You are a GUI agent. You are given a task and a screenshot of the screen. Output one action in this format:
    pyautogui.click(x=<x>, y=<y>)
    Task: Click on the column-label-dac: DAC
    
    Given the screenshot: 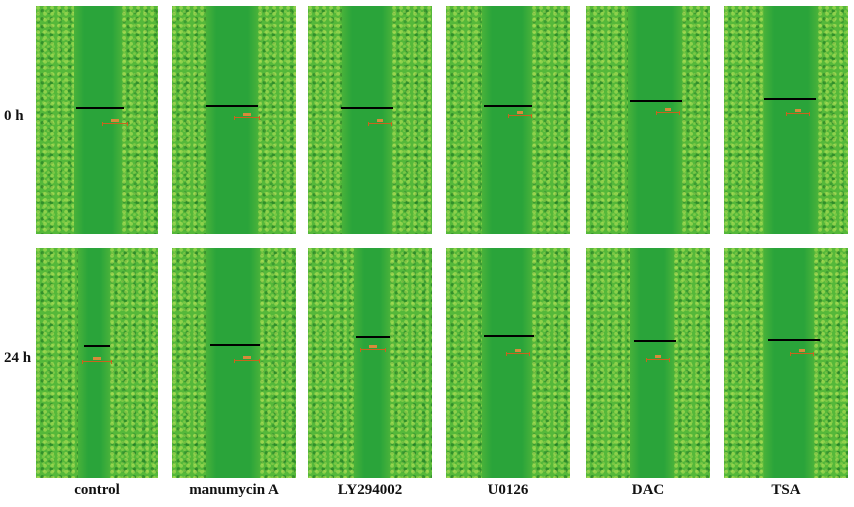 What is the action you would take?
    pyautogui.click(x=648, y=490)
    